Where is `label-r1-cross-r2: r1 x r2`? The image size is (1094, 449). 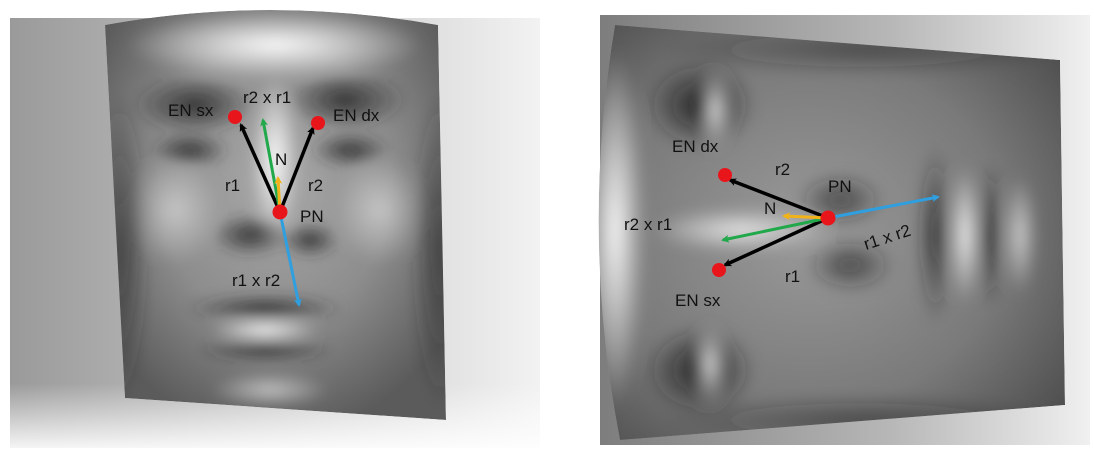 label-r1-cross-r2: r1 x r2 is located at coordinates (256, 280).